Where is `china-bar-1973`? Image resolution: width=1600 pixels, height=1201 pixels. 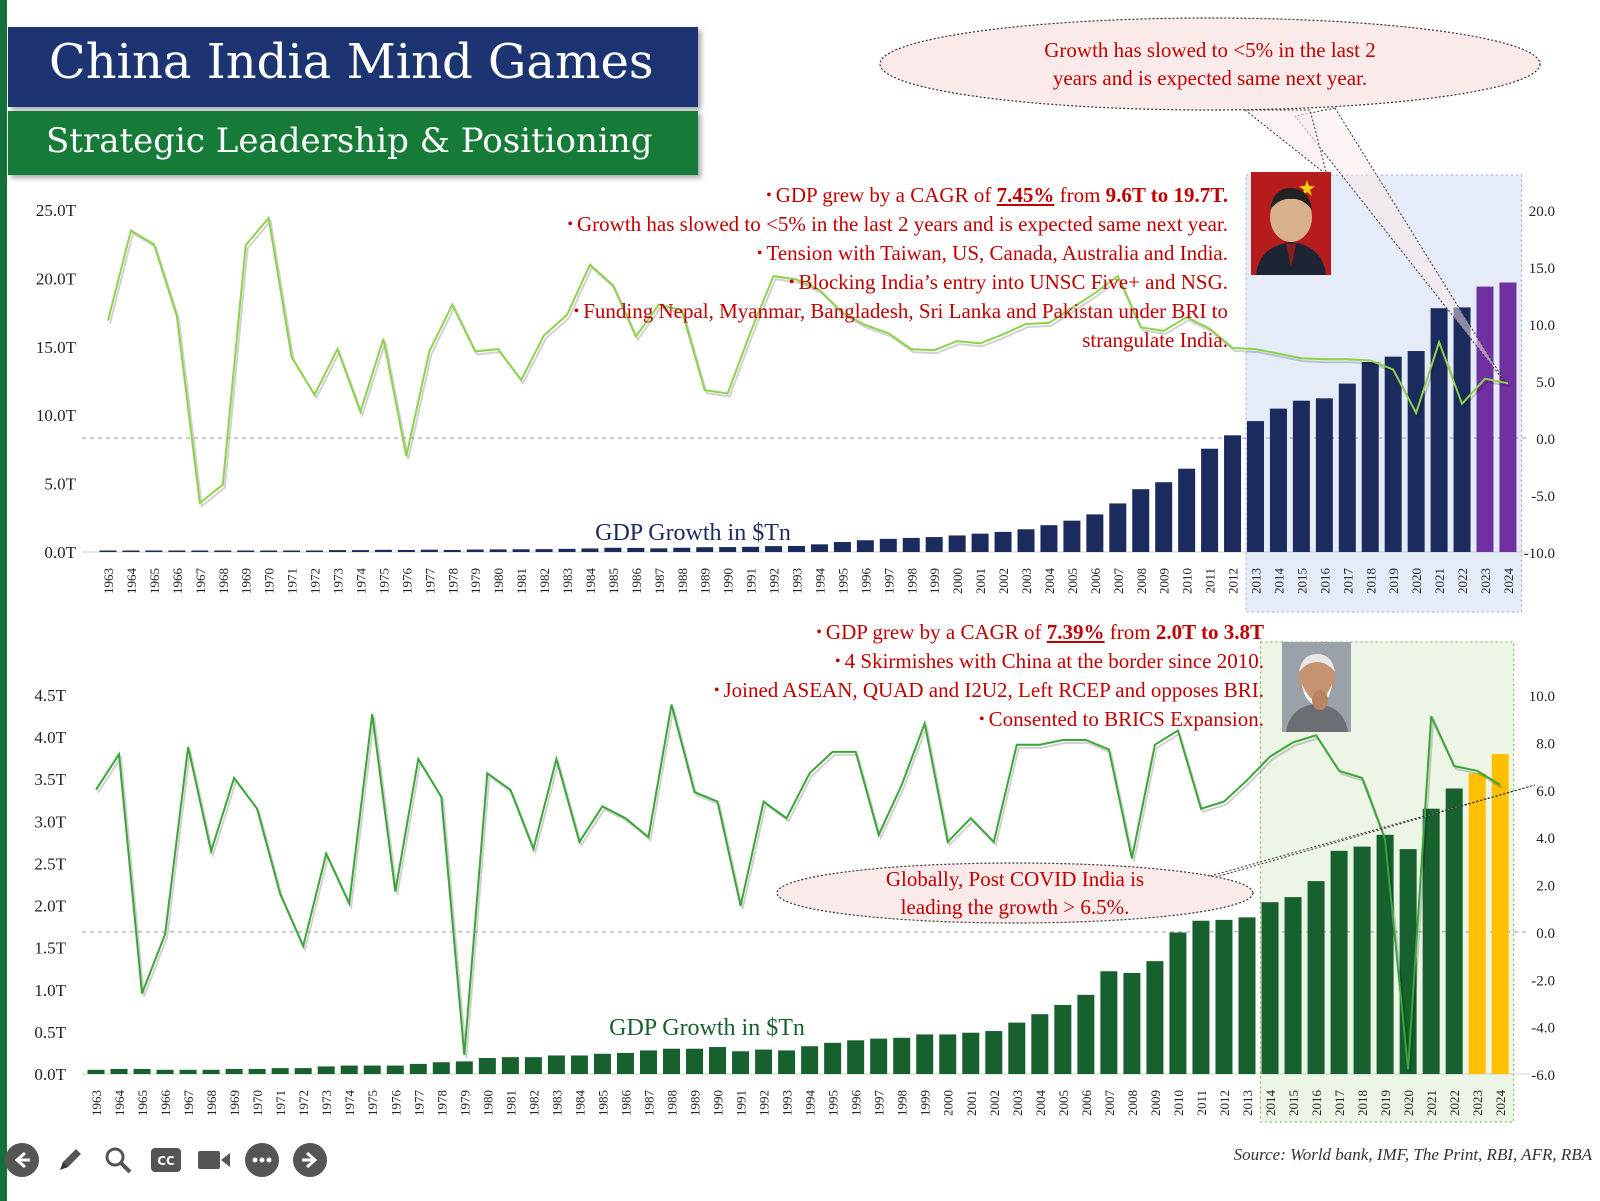
china-bar-1973 is located at coordinates (337, 551).